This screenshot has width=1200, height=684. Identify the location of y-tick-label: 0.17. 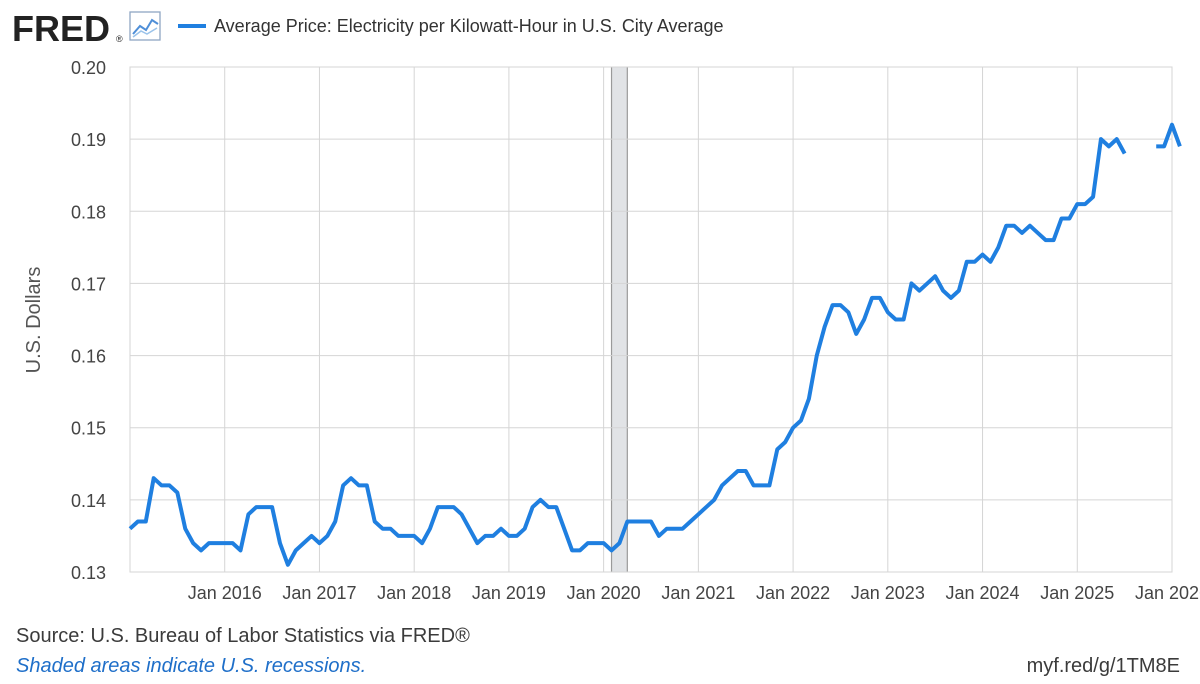
(88, 284).